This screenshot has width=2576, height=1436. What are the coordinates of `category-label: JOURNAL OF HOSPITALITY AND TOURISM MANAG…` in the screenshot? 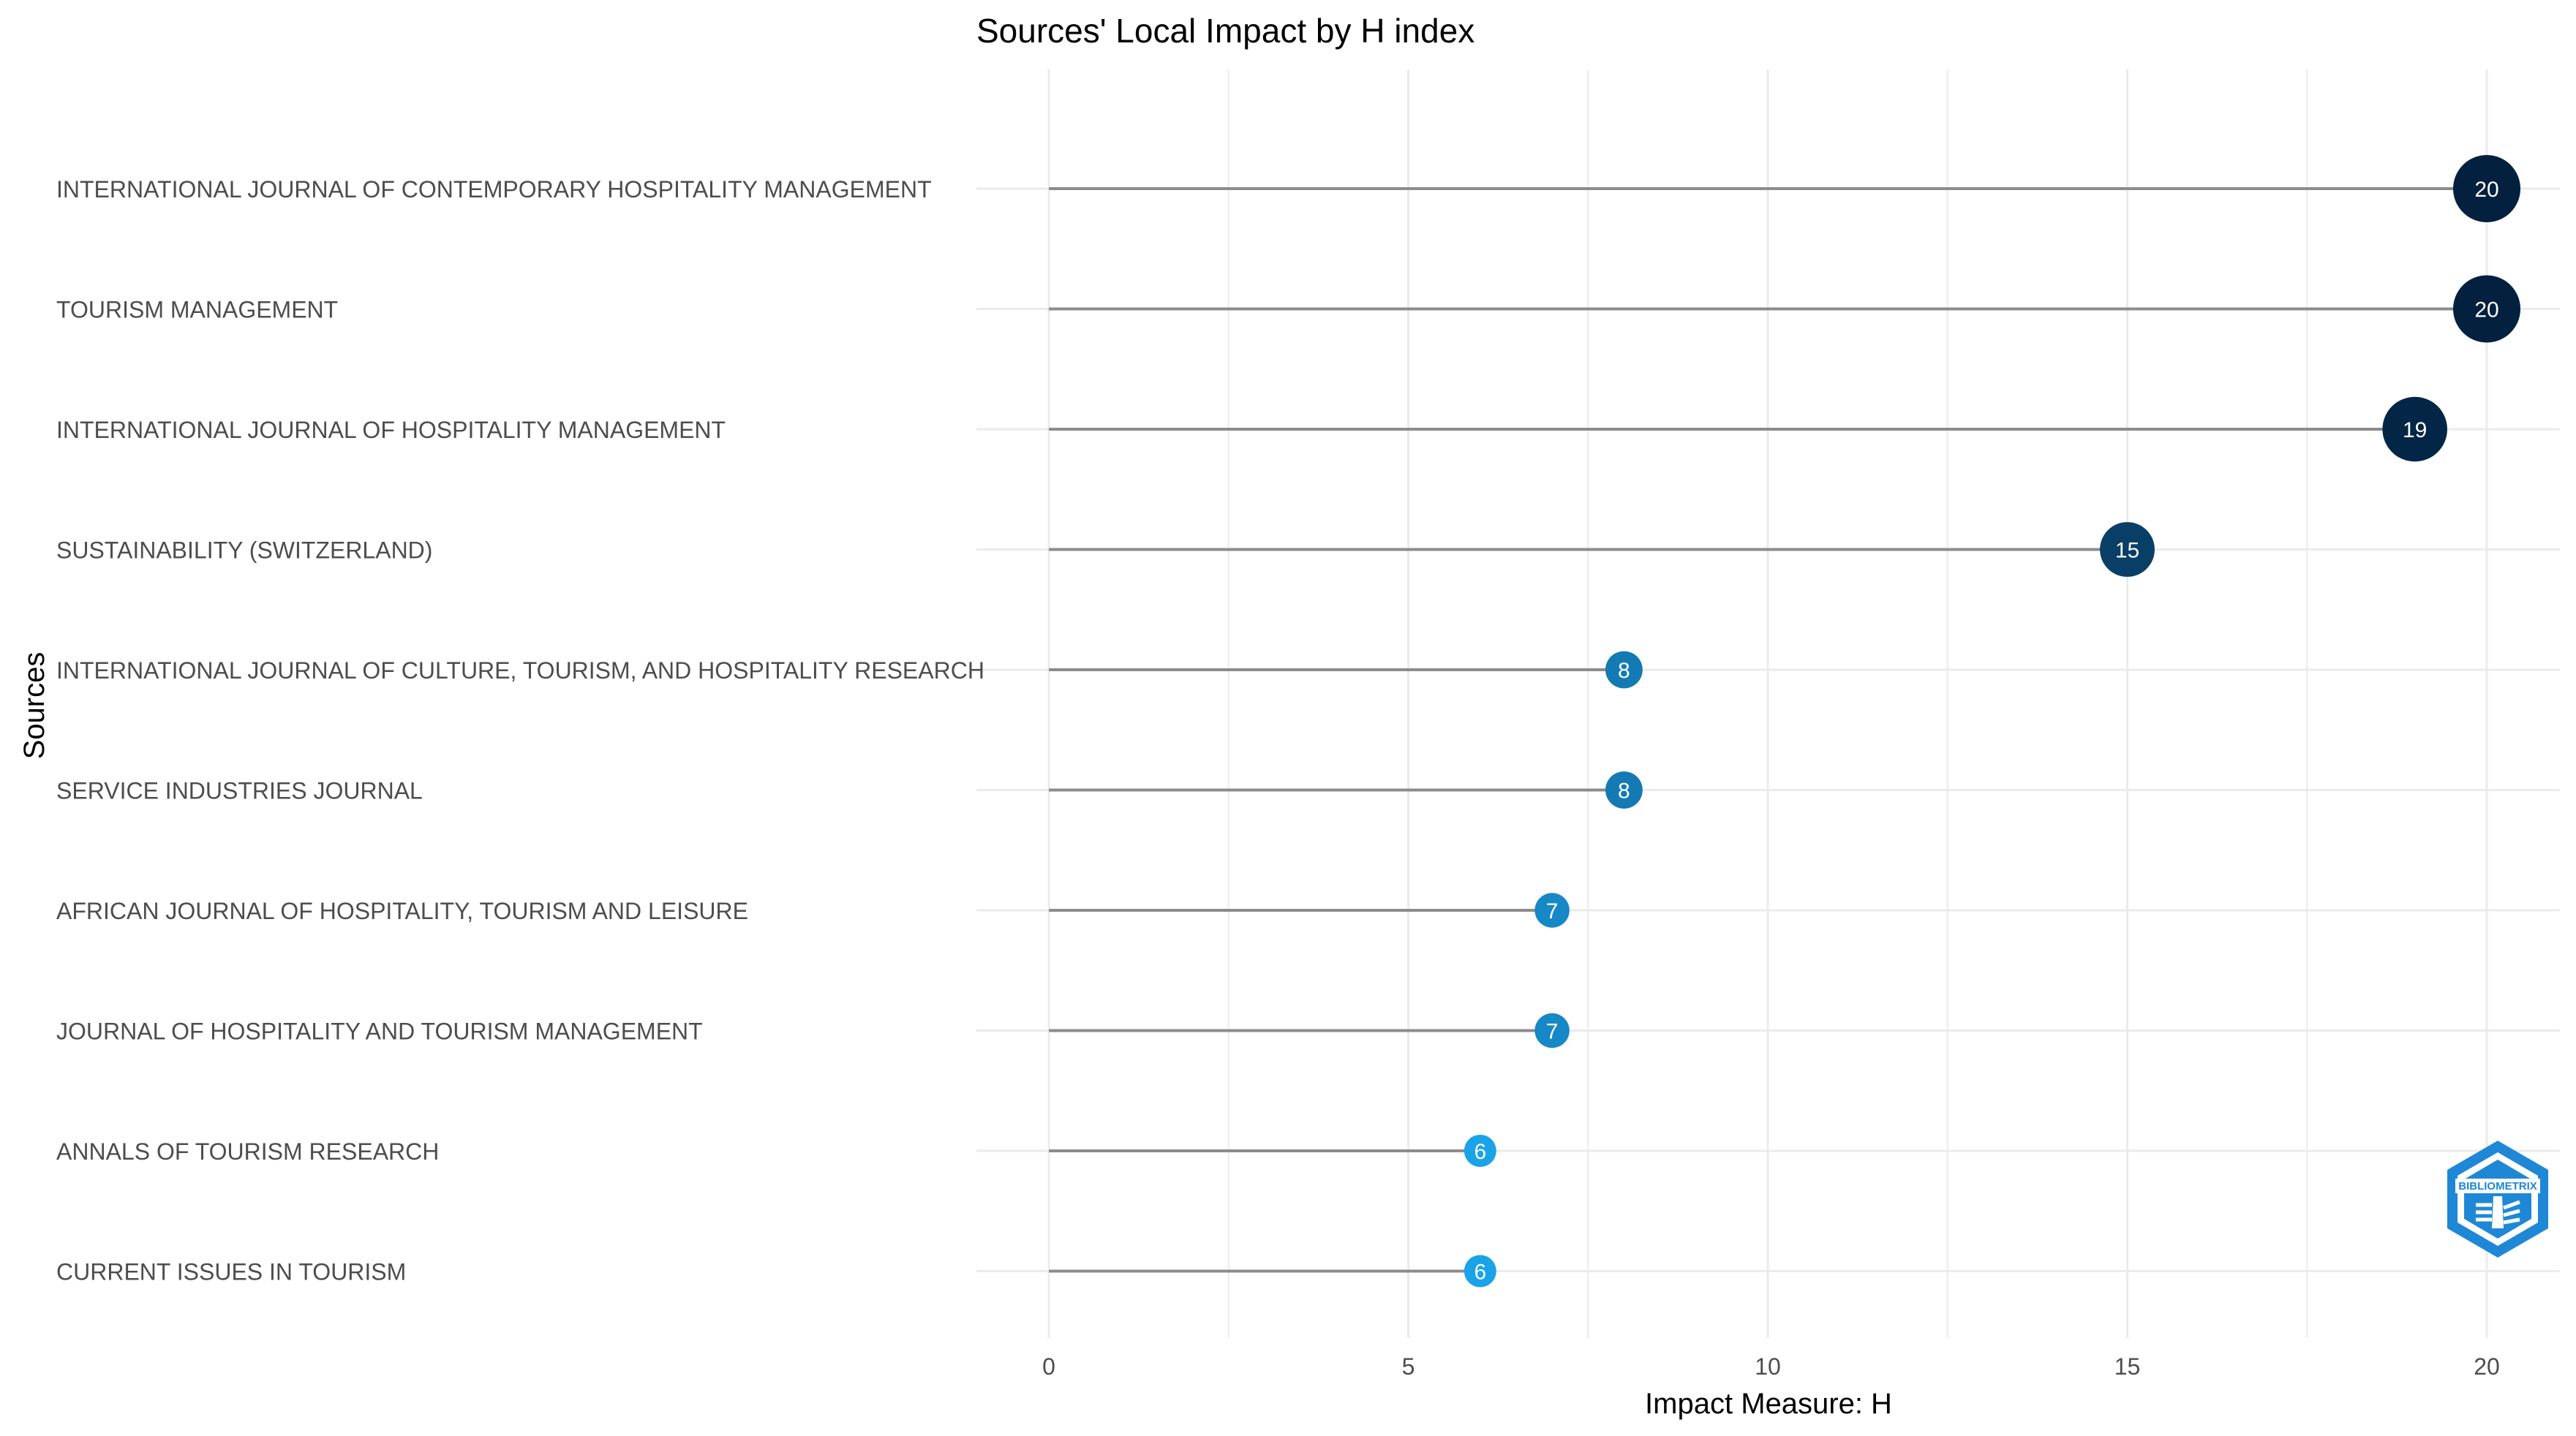 It's located at (379, 1032).